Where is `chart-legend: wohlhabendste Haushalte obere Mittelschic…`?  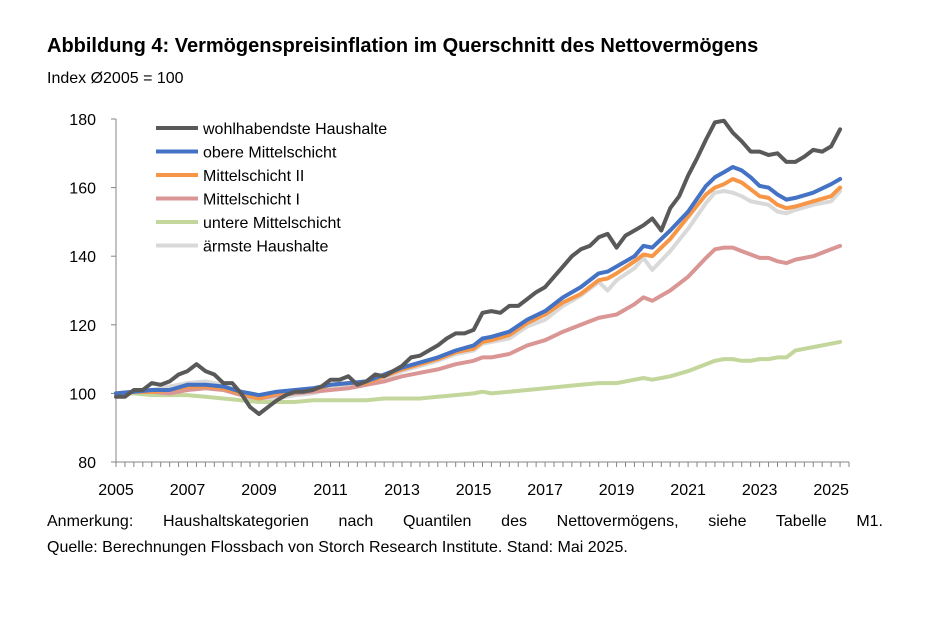 chart-legend: wohlhabendste Haushalte obere Mittelschic… is located at coordinates (271, 188).